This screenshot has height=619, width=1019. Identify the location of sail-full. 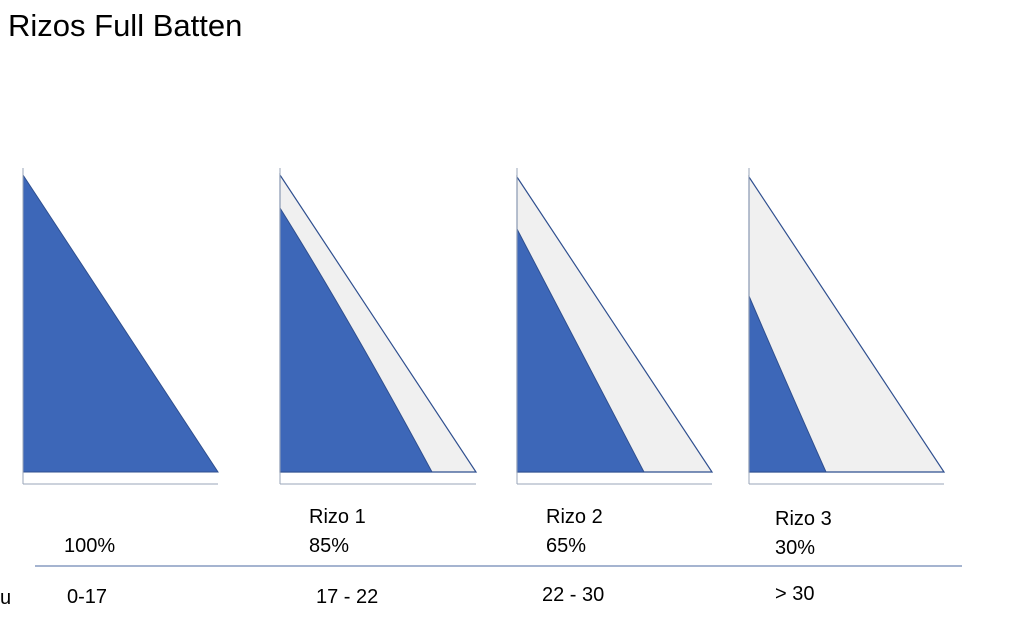
(120, 326).